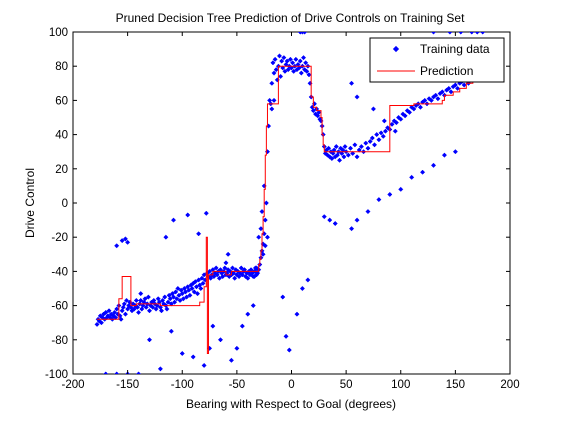 The image size is (561, 425). Describe the element at coordinates (59, 307) in the screenshot. I see `y-tick-label: -60` at that location.